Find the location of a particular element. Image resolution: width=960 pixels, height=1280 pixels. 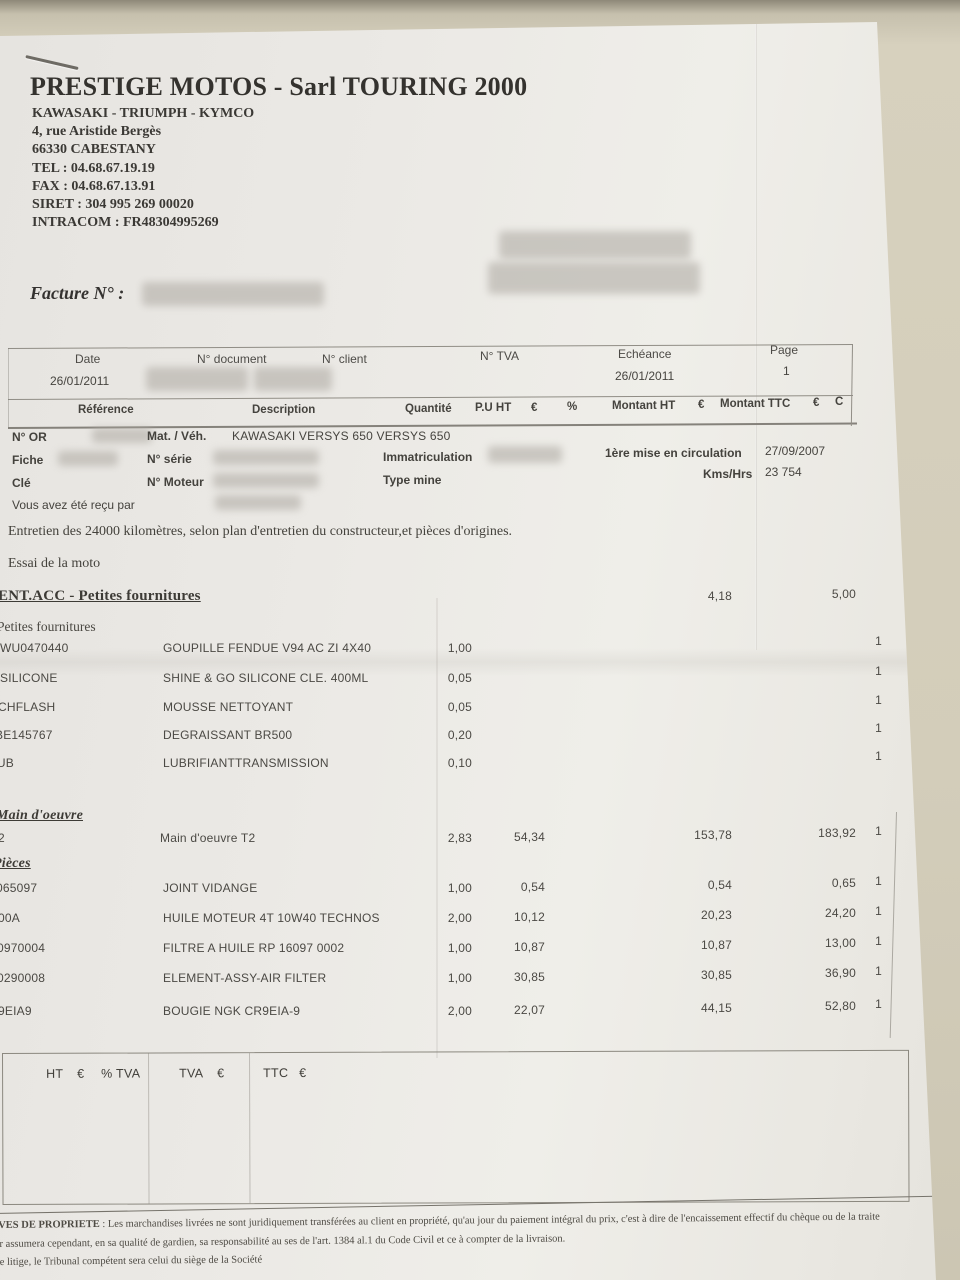

invoice-number-label: Facture N° : is located at coordinates (77, 293).